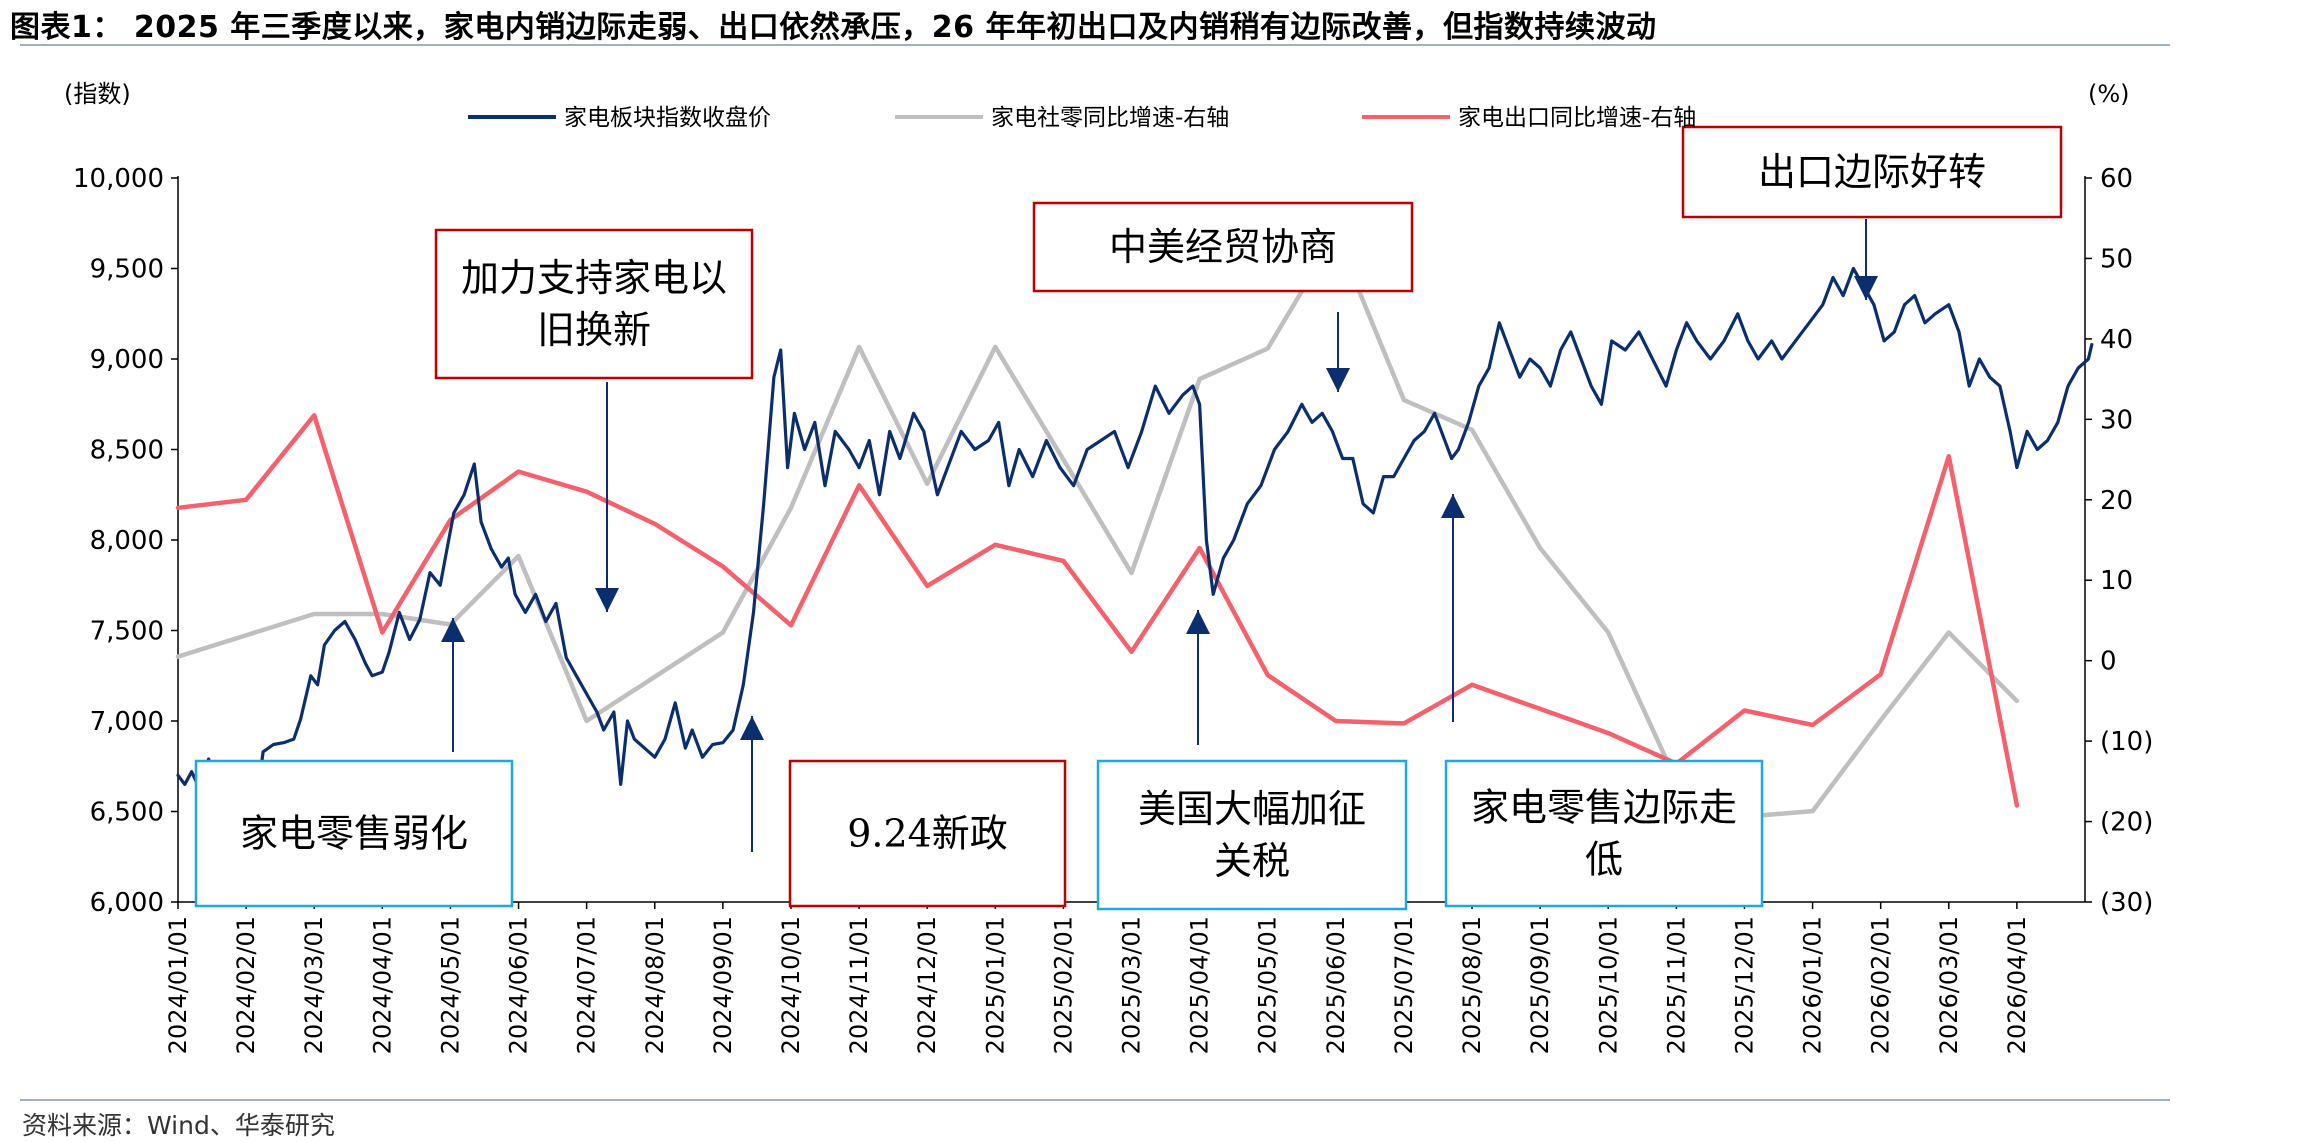 The width and height of the screenshot is (2298, 1142). I want to click on x-tick-label: 2026/02/01, so click(1881, 985).